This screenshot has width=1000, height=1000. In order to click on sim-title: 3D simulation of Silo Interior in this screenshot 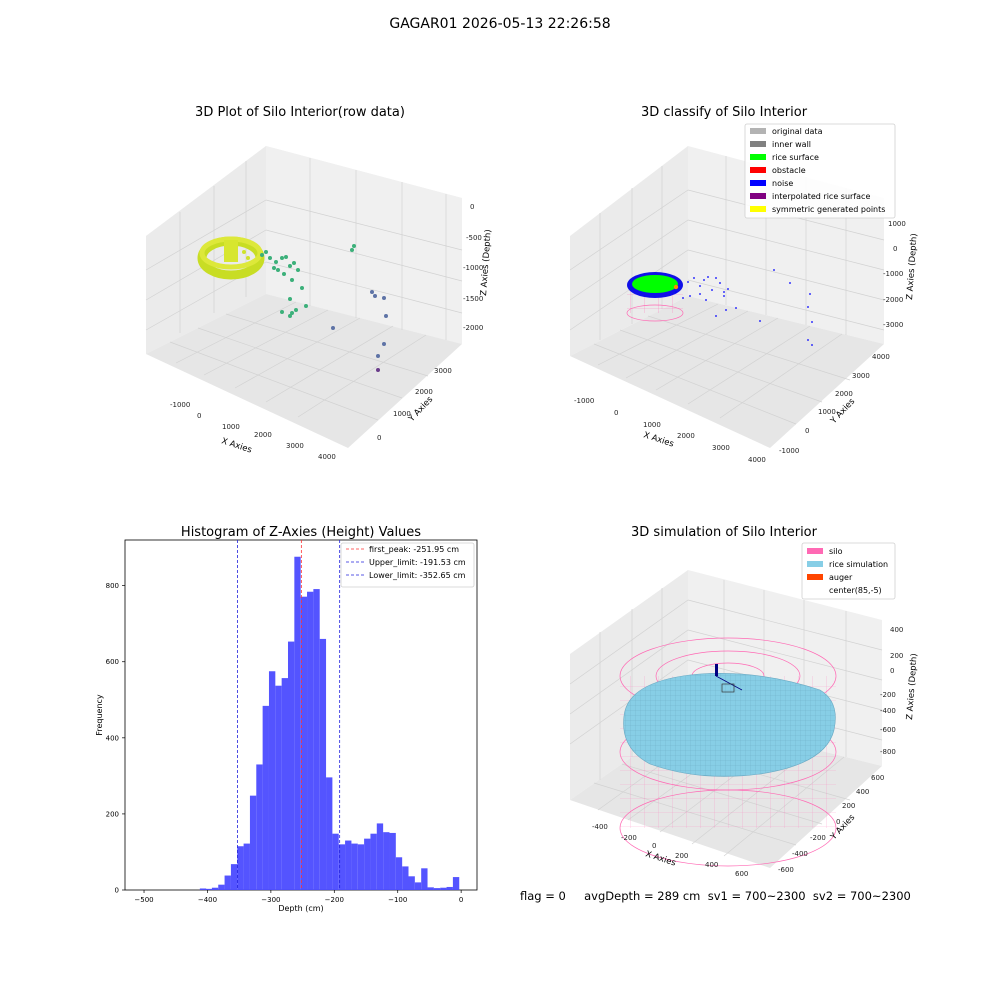, I will do `click(724, 532)`.